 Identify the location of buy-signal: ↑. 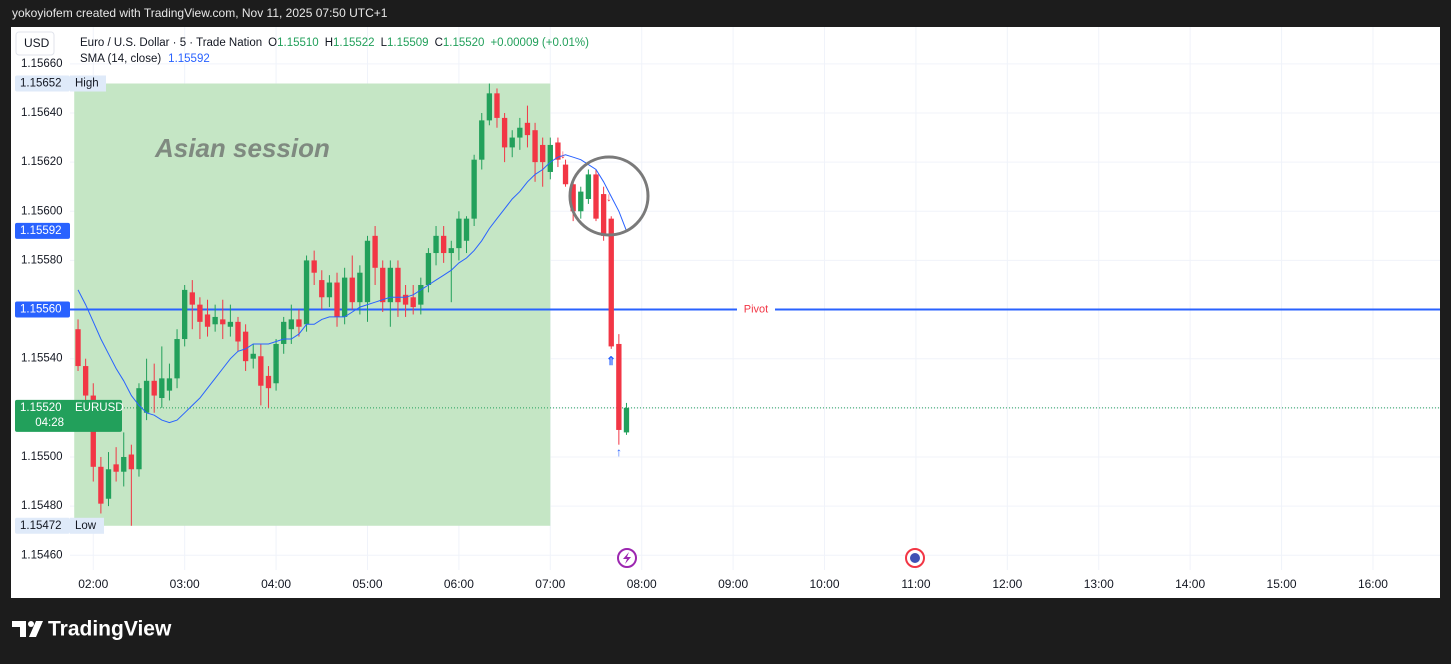
(619, 452).